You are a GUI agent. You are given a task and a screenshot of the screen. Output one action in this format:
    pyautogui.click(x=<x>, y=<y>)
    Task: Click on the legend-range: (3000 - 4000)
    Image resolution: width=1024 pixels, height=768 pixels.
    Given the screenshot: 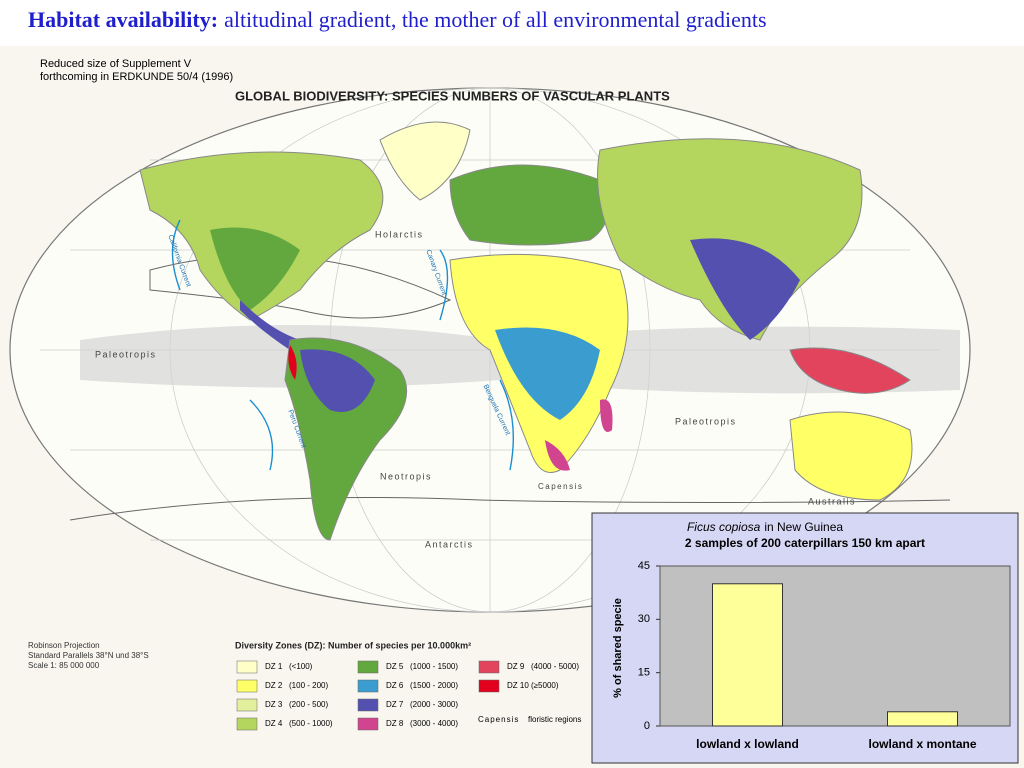 What is the action you would take?
    pyautogui.click(x=434, y=723)
    